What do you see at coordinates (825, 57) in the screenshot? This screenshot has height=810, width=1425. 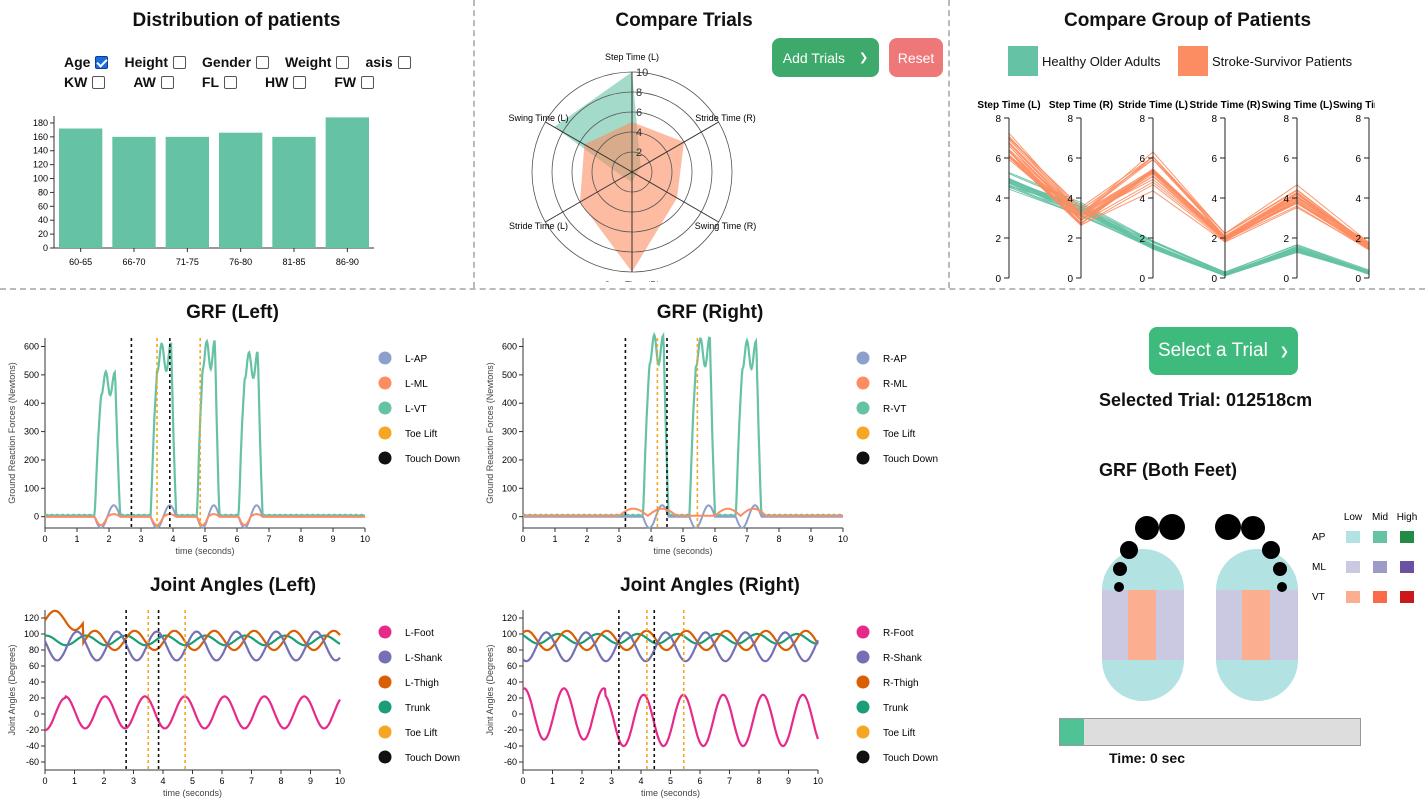 I see `add-trials-button: Add Trials ❯` at bounding box center [825, 57].